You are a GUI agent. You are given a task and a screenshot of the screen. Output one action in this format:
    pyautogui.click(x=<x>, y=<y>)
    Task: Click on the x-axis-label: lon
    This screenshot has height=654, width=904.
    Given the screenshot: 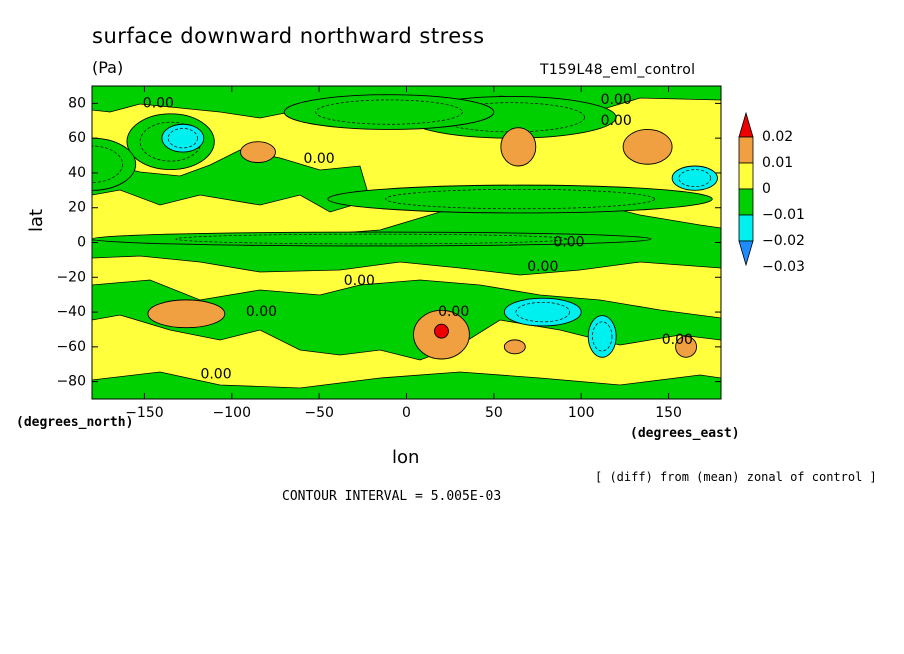 What is the action you would take?
    pyautogui.click(x=406, y=457)
    